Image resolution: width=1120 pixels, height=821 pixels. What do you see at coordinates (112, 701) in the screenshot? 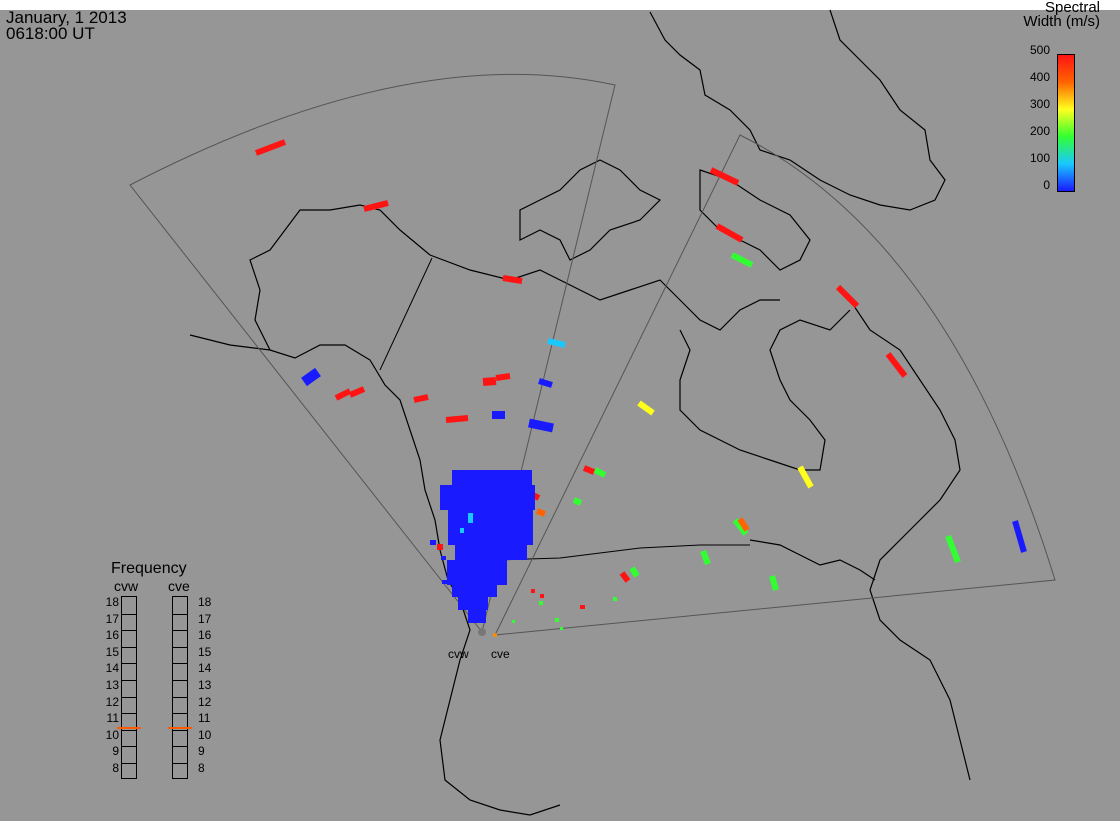
I see `frequency-tick: 12` at bounding box center [112, 701].